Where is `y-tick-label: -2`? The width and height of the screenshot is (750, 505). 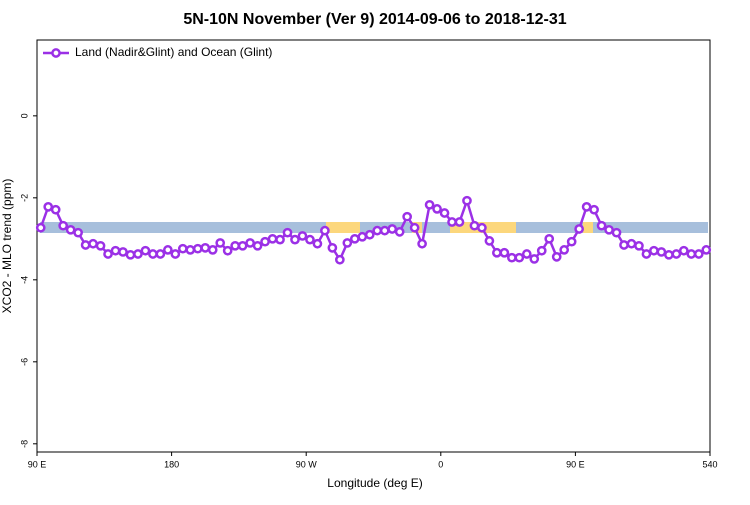 y-tick-label: -2 is located at coordinates (24, 198).